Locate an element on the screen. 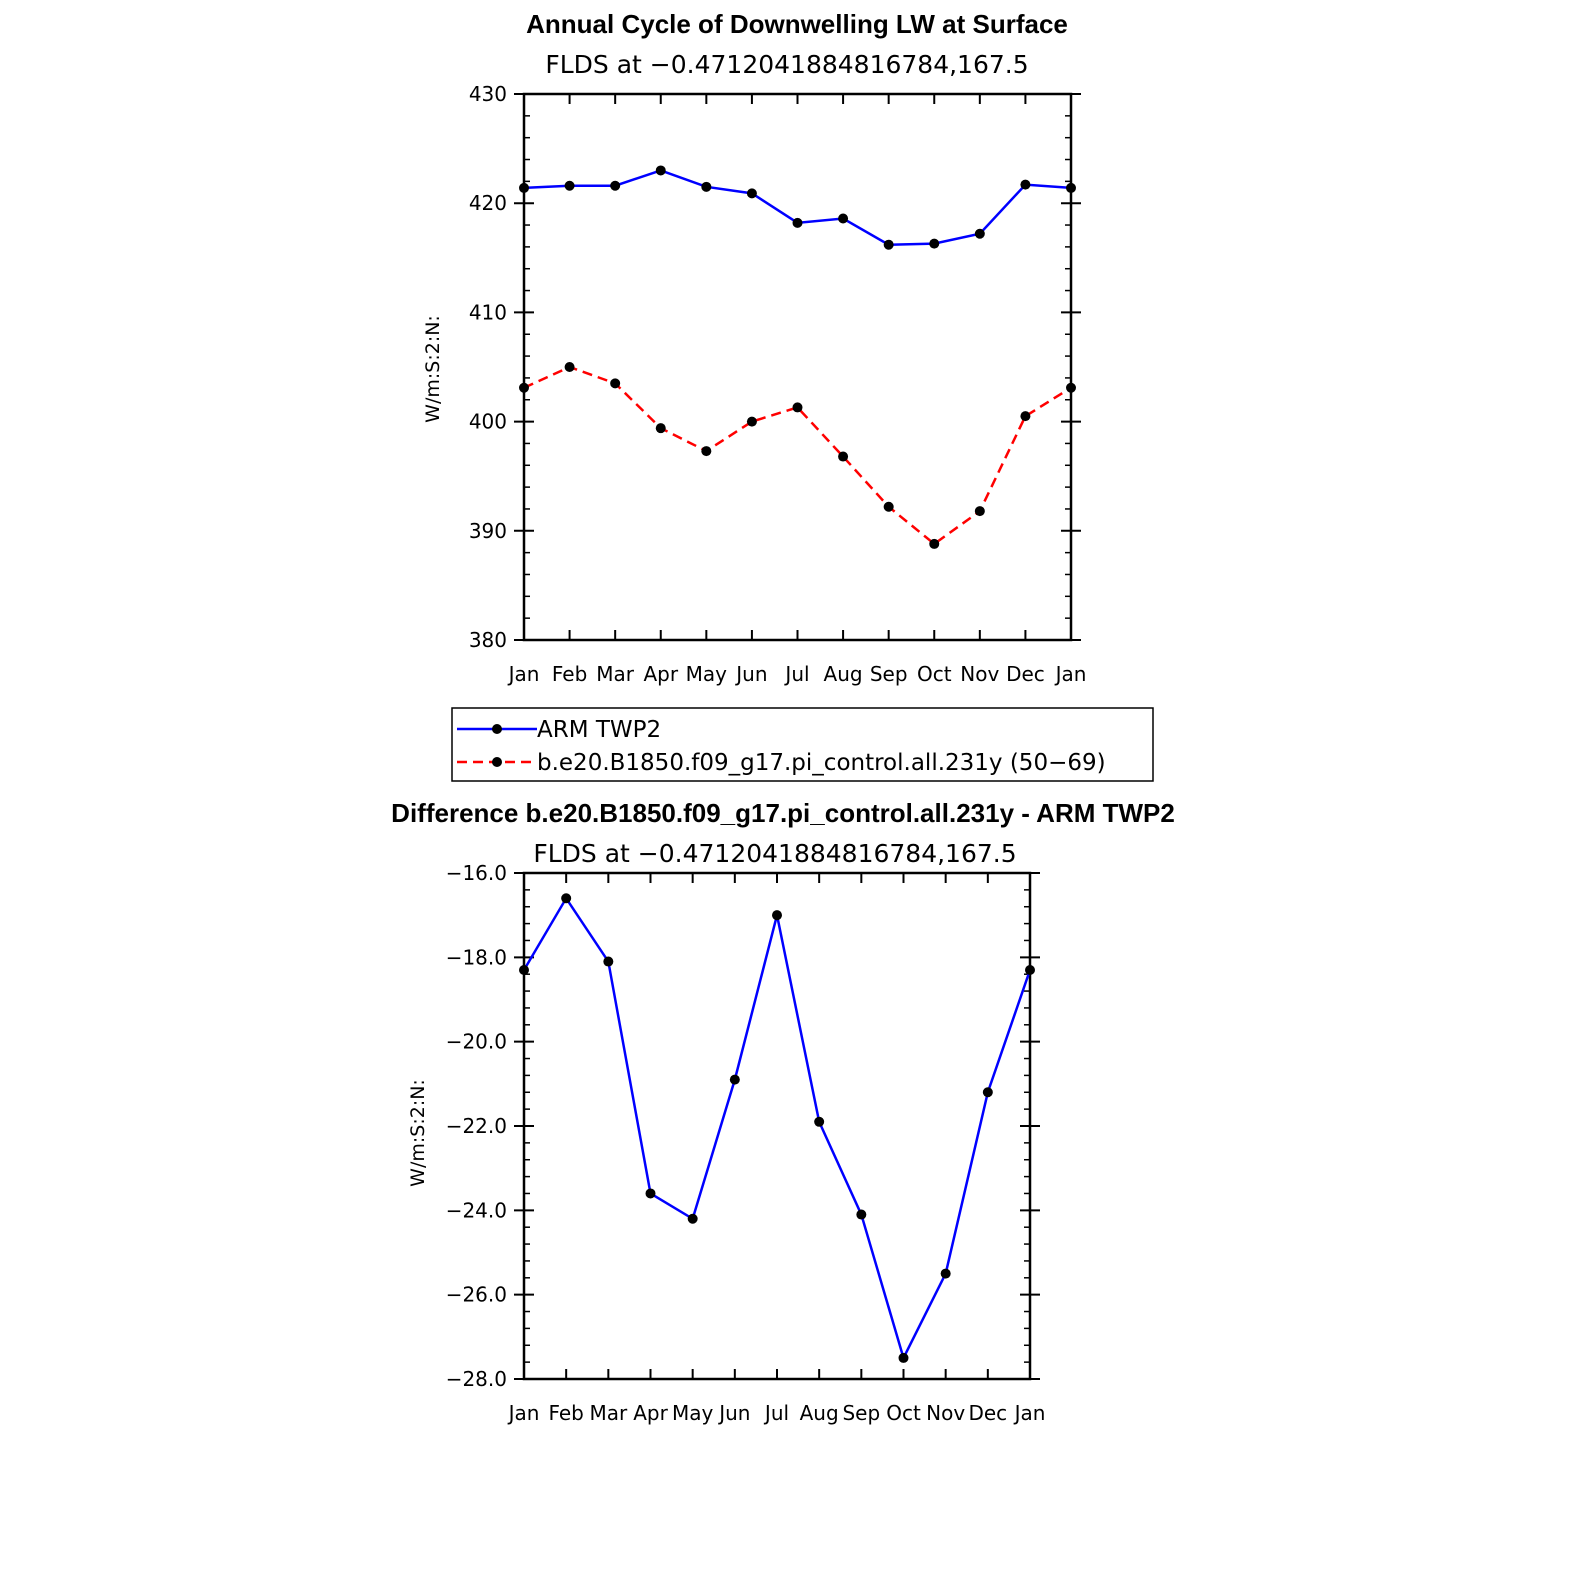  y-tick-label: −22.0 is located at coordinates (476, 1126).